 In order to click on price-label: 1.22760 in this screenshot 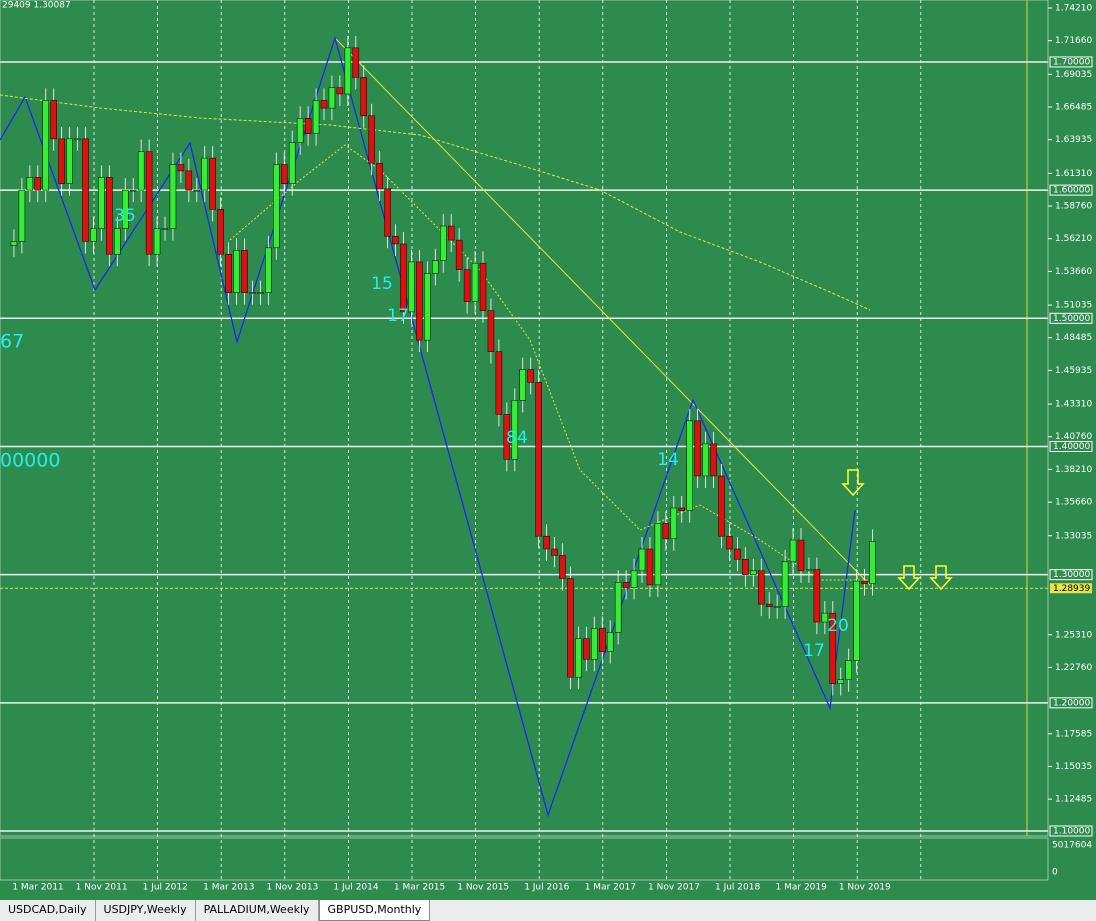, I will do `click(1073, 668)`.